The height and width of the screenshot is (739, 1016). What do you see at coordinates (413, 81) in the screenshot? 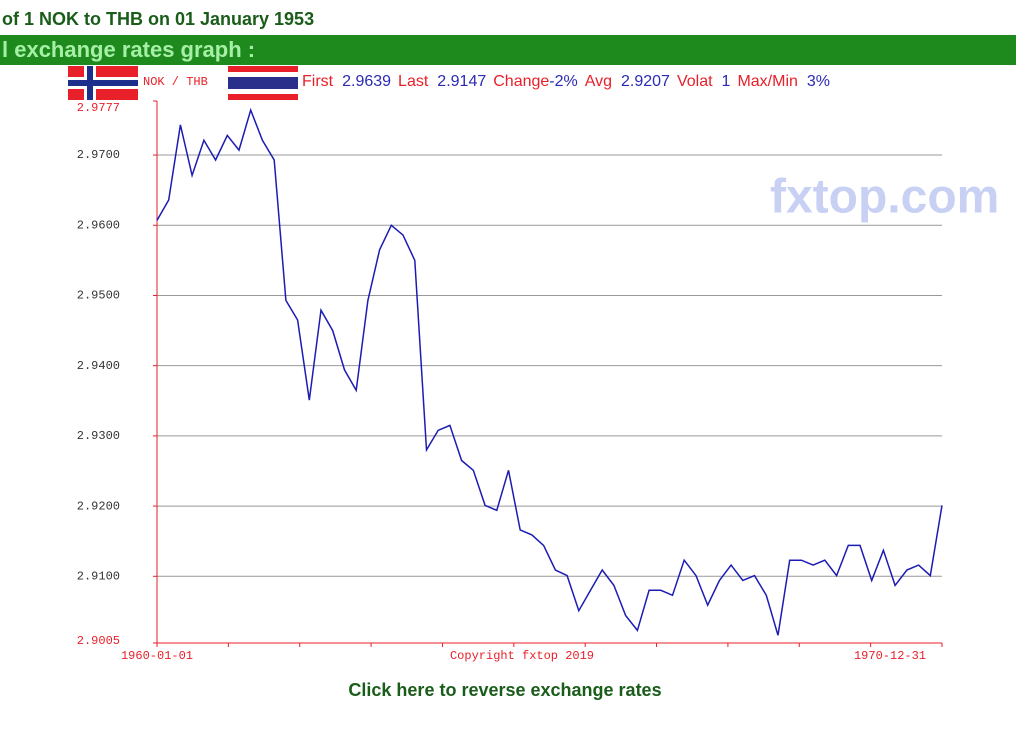
I see `stat-label: Last` at bounding box center [413, 81].